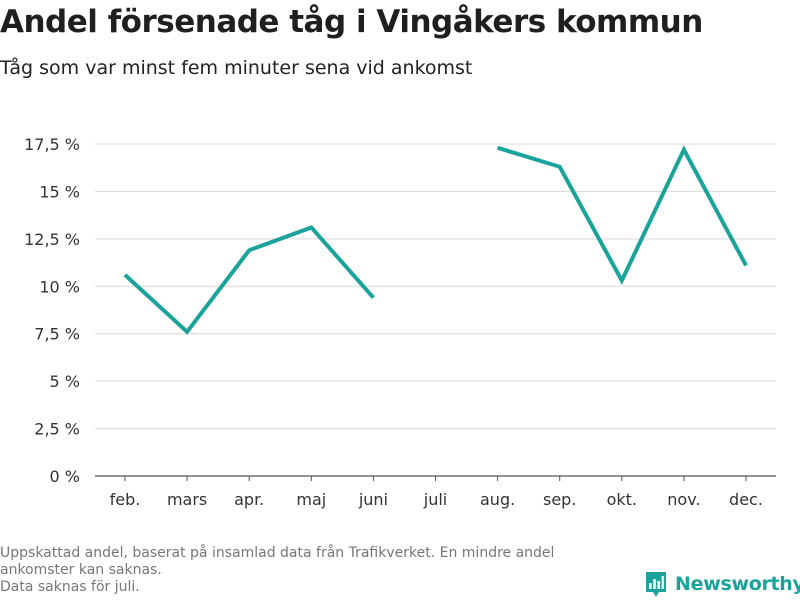 The image size is (800, 600). What do you see at coordinates (59, 286) in the screenshot?
I see `y-tick-label: 10 %` at bounding box center [59, 286].